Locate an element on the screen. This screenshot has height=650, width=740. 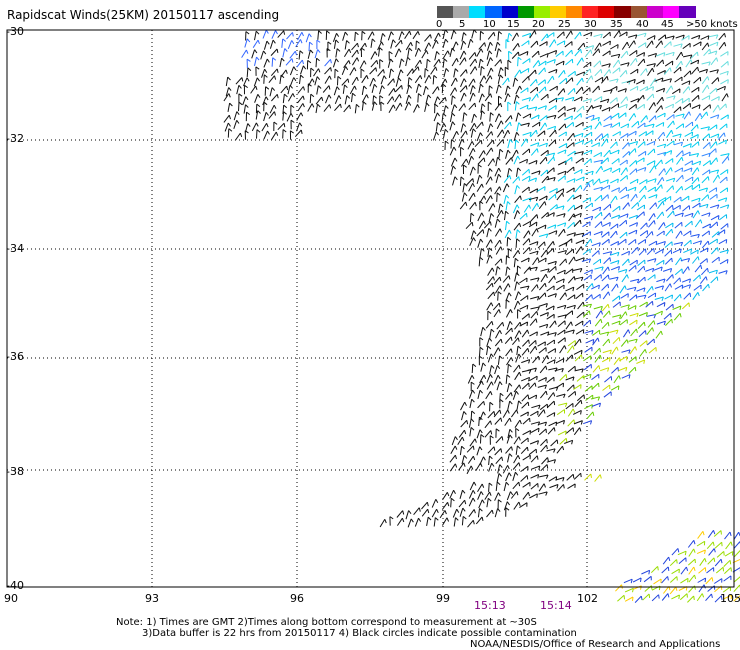
lon-label-96: 96 is located at coordinates (297, 598).